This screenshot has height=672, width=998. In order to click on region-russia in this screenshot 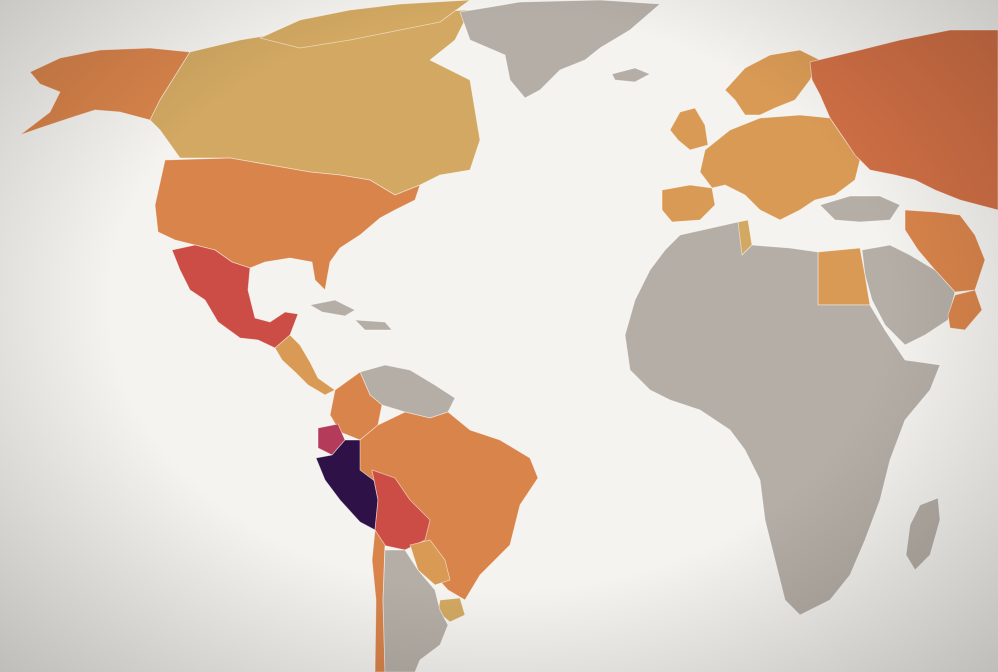, I will do `click(903, 120)`.